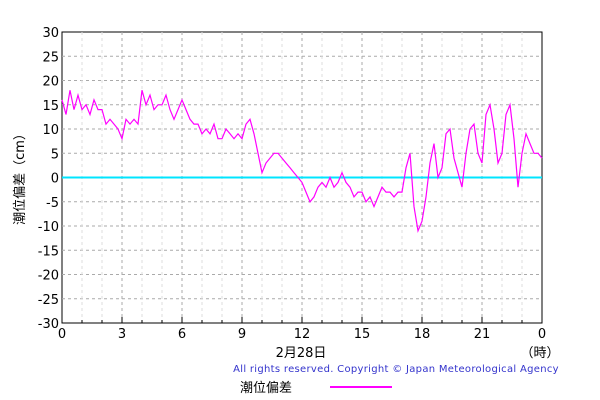 This screenshot has width=600, height=400. What do you see at coordinates (48, 251) in the screenshot?
I see `y-tick-label: -15` at bounding box center [48, 251].